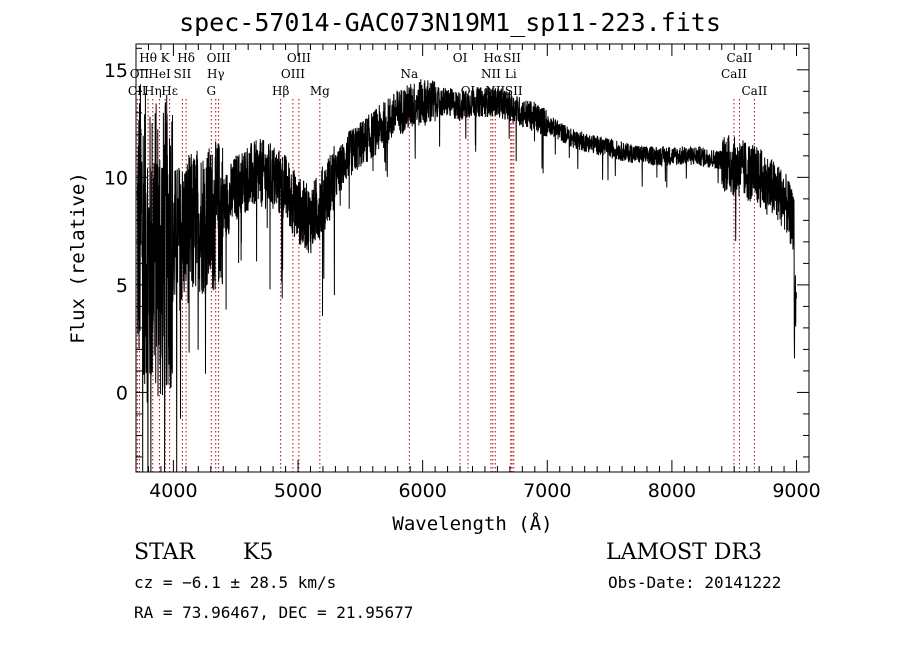 Image resolution: width=900 pixels, height=649 pixels. I want to click on x-tick-label: 8000, so click(672, 491).